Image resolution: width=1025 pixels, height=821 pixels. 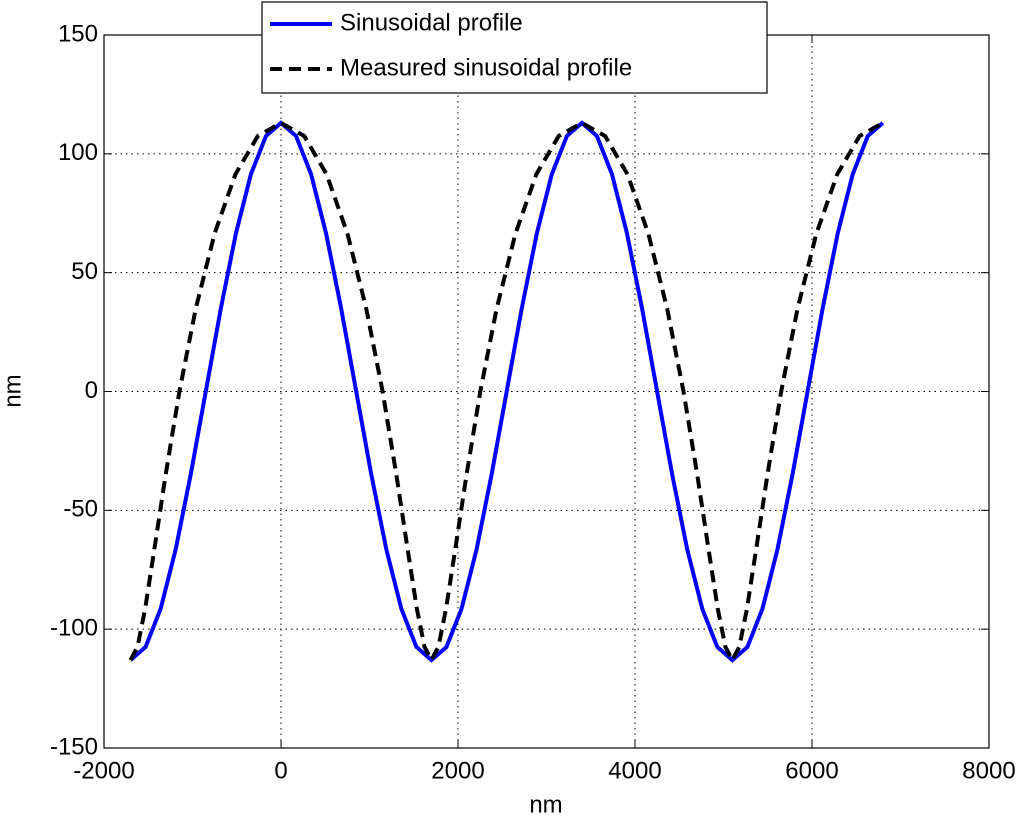 I want to click on legend-box, so click(x=514, y=47).